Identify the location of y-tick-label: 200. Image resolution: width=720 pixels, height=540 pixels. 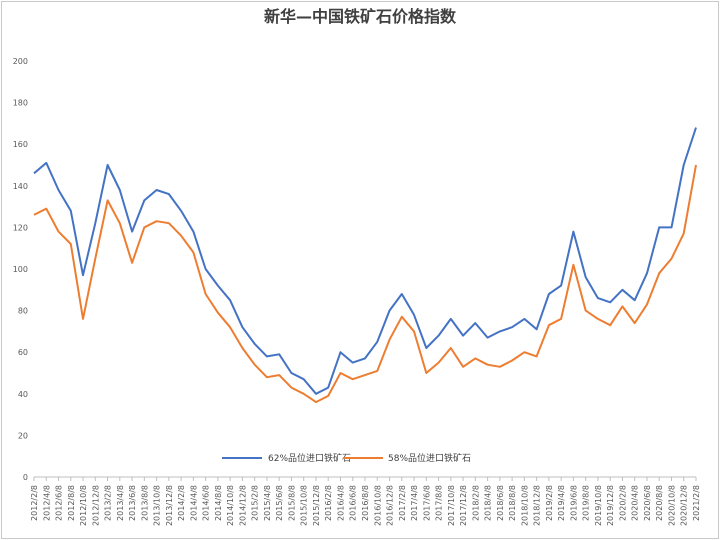
(20, 61).